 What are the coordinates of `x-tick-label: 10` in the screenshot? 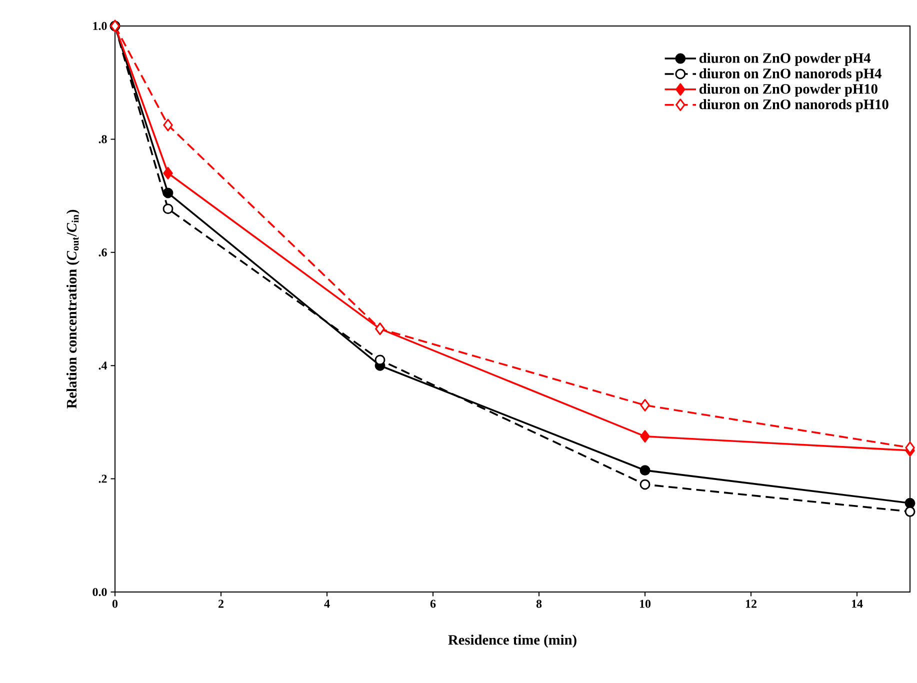 It's located at (645, 604).